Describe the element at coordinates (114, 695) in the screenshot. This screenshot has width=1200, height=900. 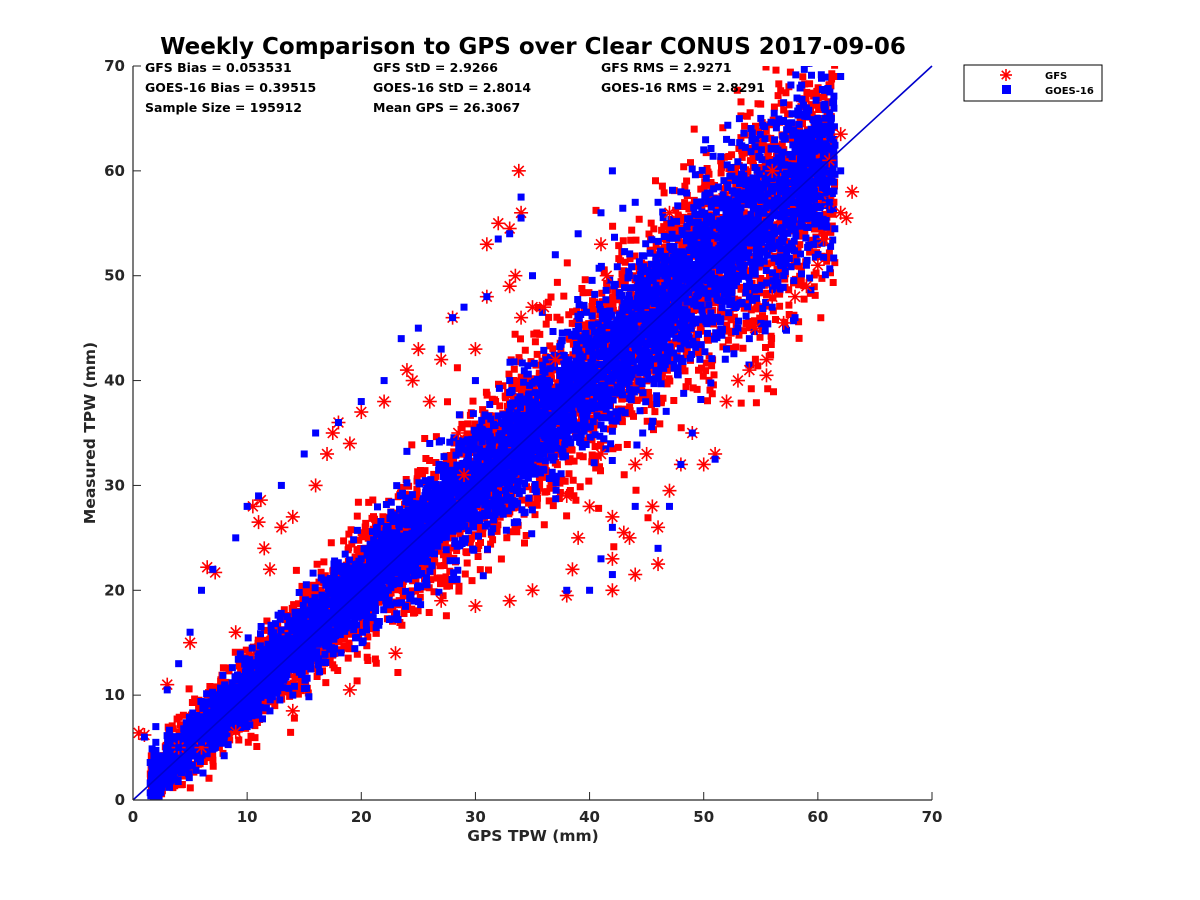
I see `y-tick-label: 10` at that location.